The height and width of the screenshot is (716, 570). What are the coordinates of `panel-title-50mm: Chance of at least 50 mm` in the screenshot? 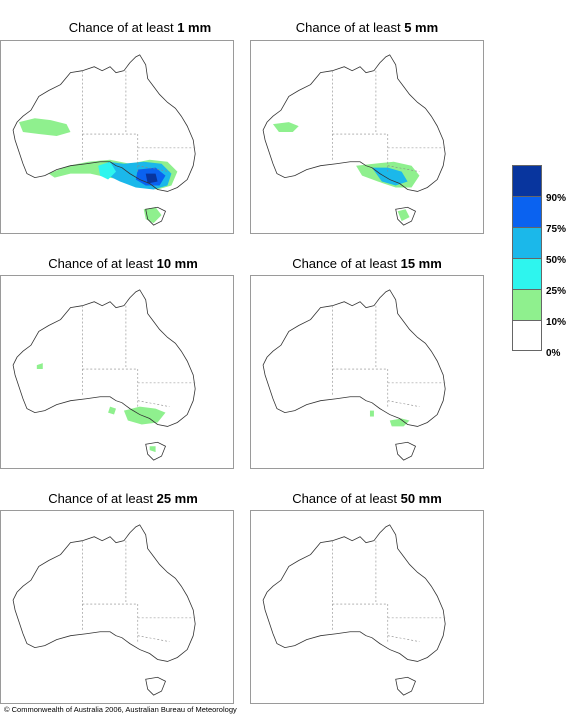 It's located at (367, 498).